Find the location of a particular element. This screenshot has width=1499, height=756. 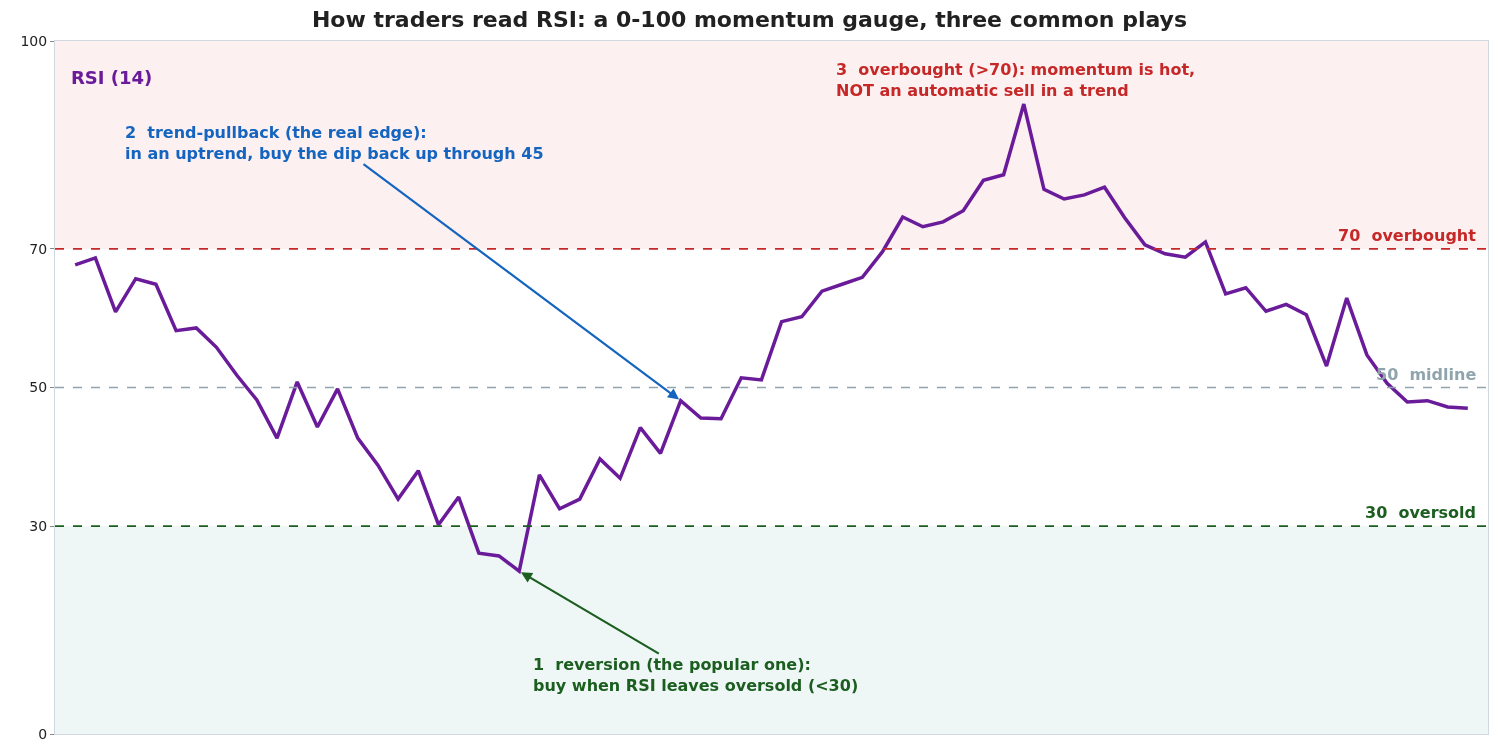

y-tick-label: 100 is located at coordinates (34, 40).